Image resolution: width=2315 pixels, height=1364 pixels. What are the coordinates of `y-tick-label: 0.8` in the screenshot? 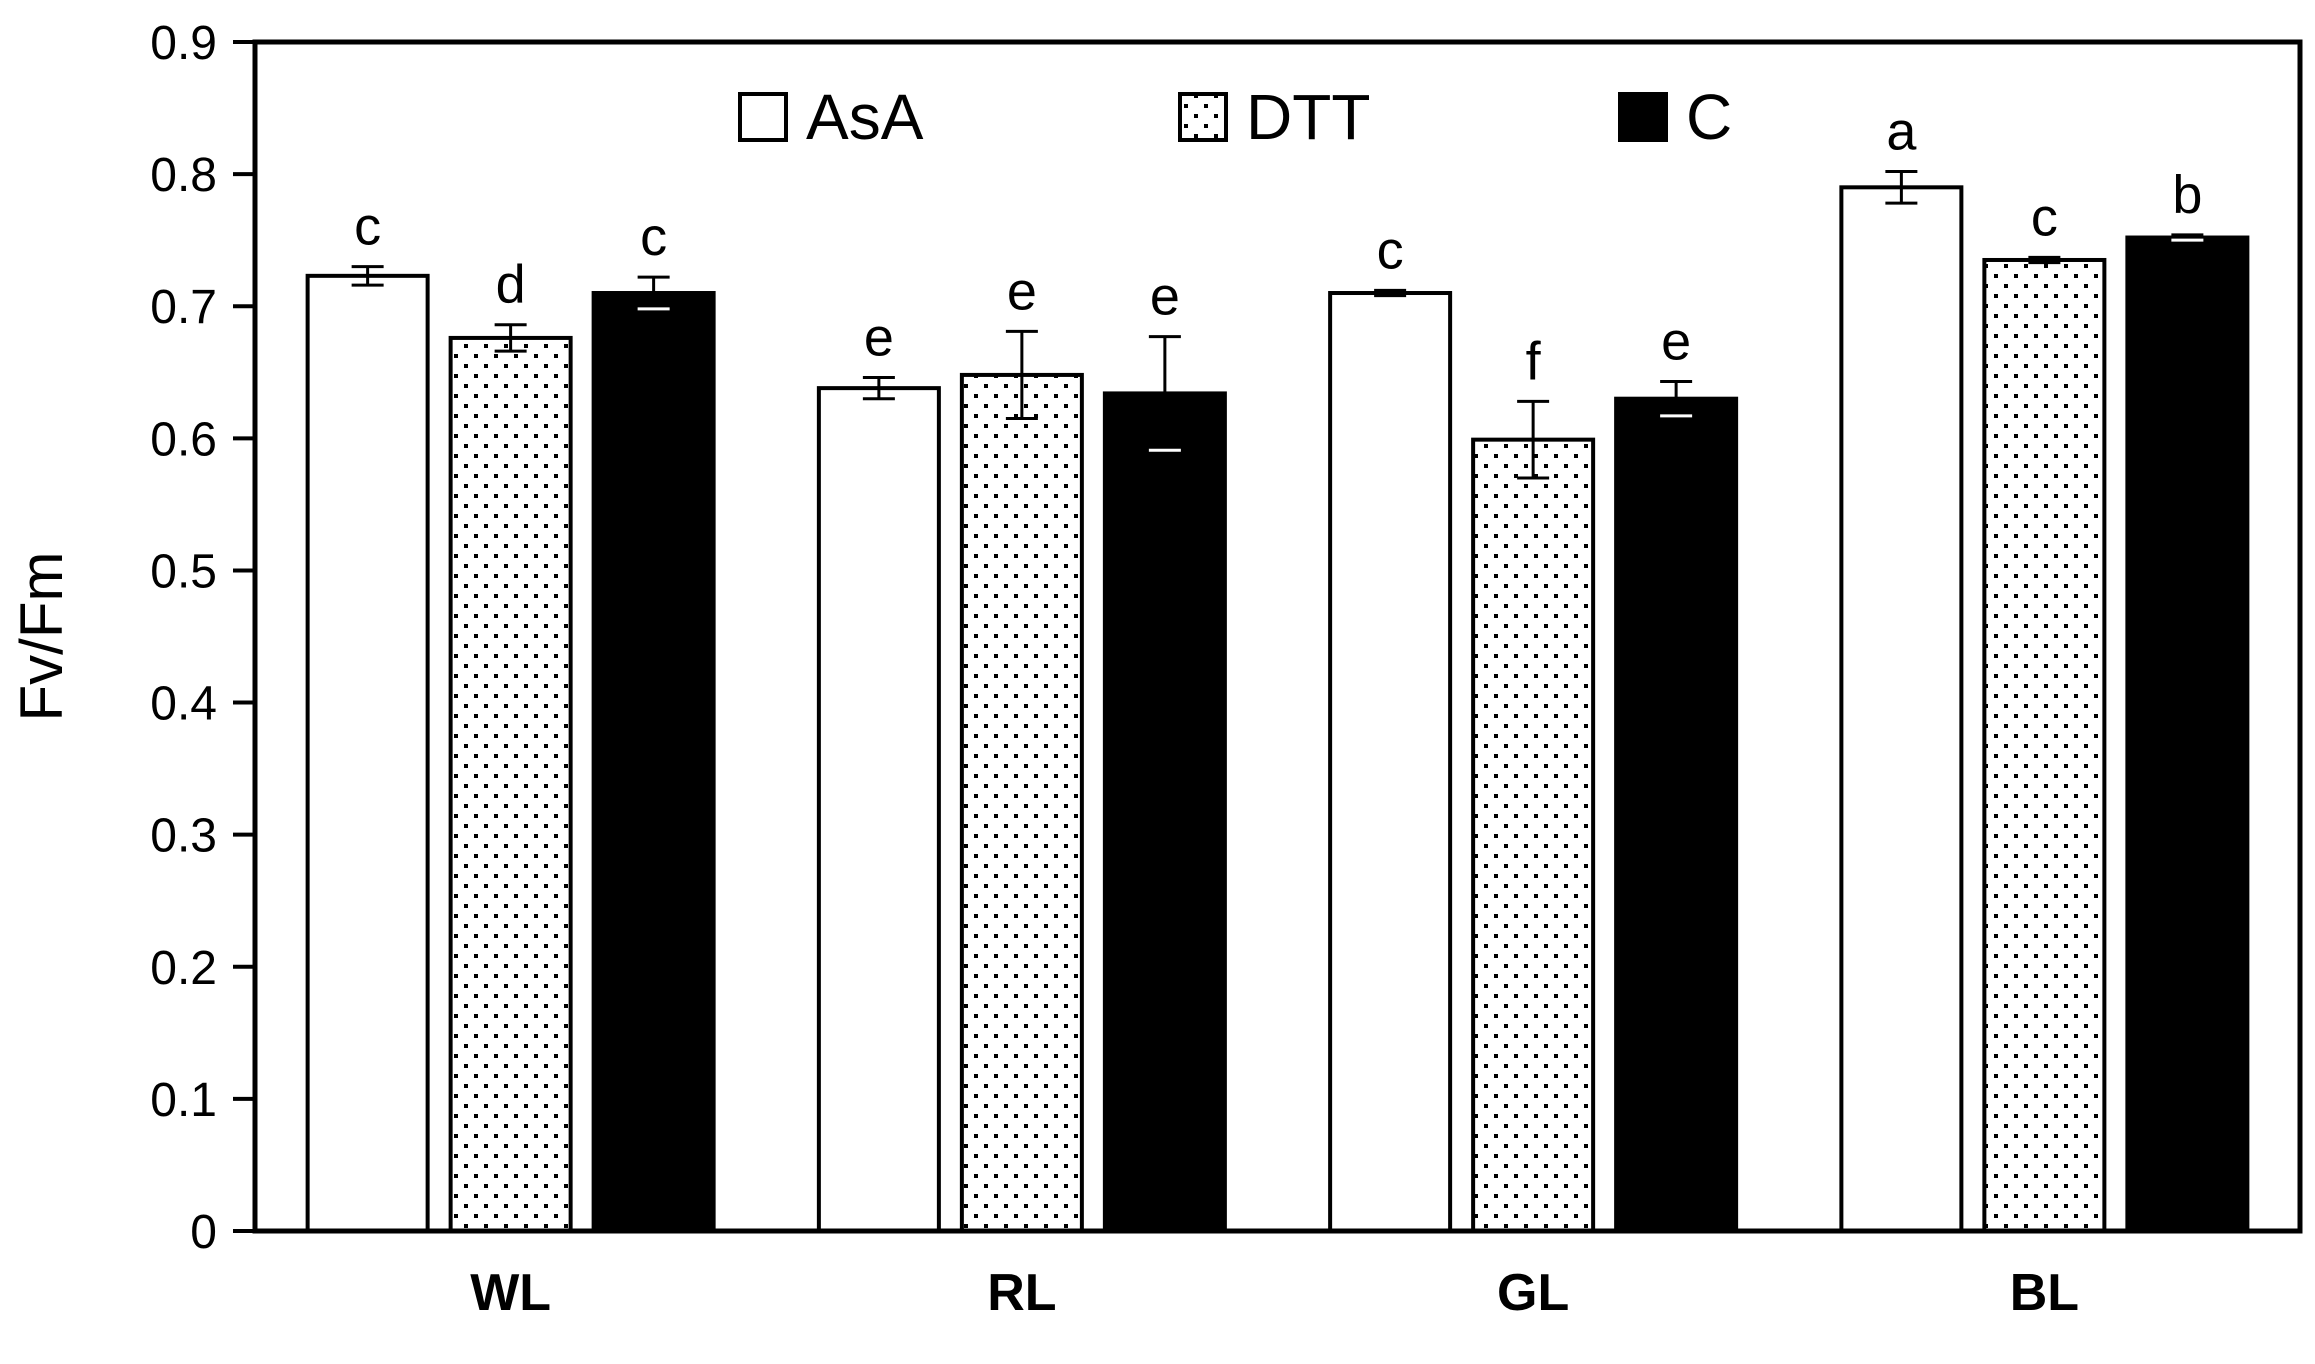 It's located at (183, 175).